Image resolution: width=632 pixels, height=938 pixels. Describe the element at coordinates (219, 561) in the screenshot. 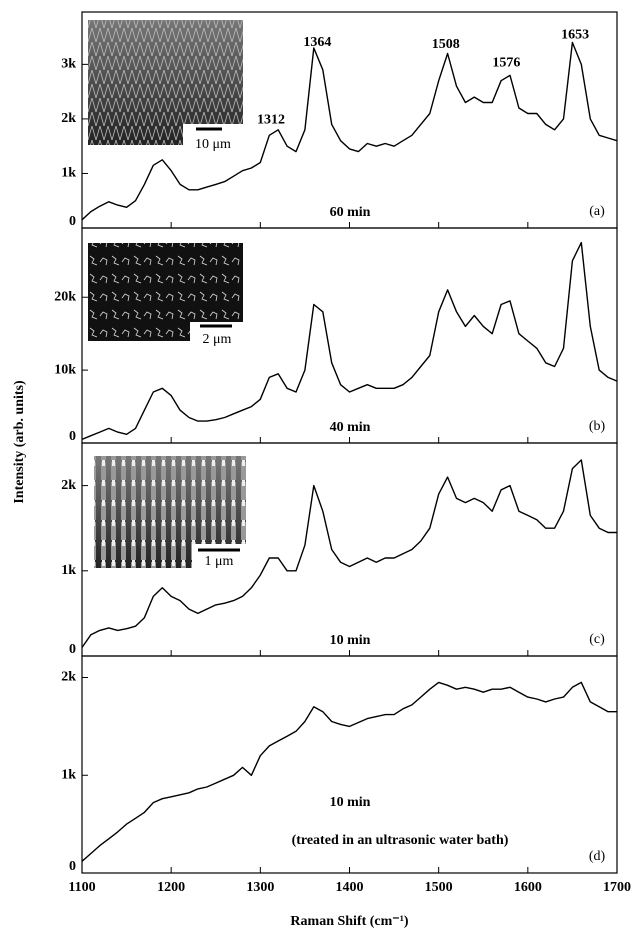

I see `inset-scale-label: 1 μm` at that location.